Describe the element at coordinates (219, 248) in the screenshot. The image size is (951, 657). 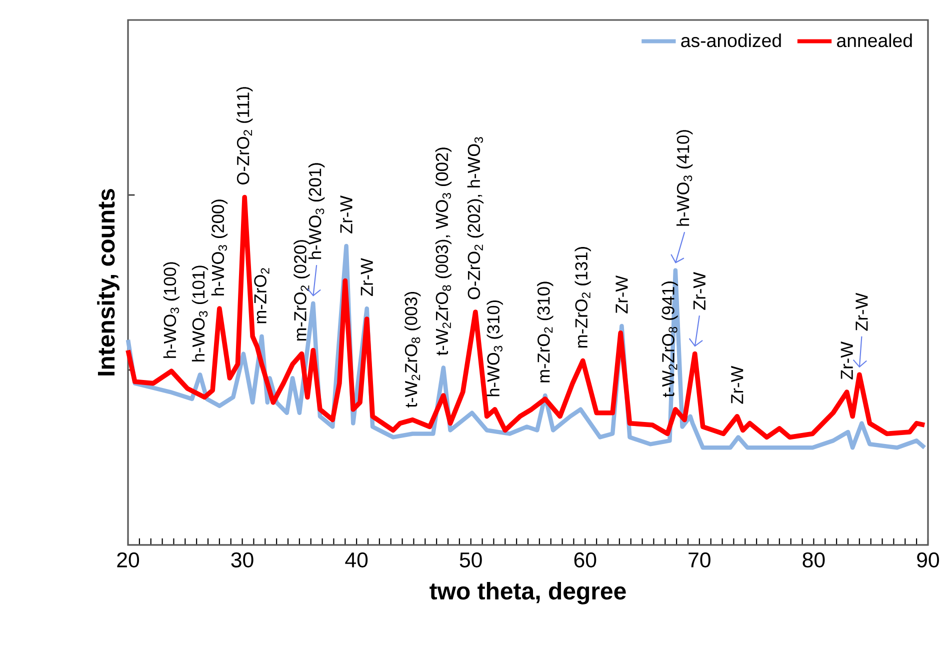
I see `annotation: h-WO$_{3}$ (200)` at that location.